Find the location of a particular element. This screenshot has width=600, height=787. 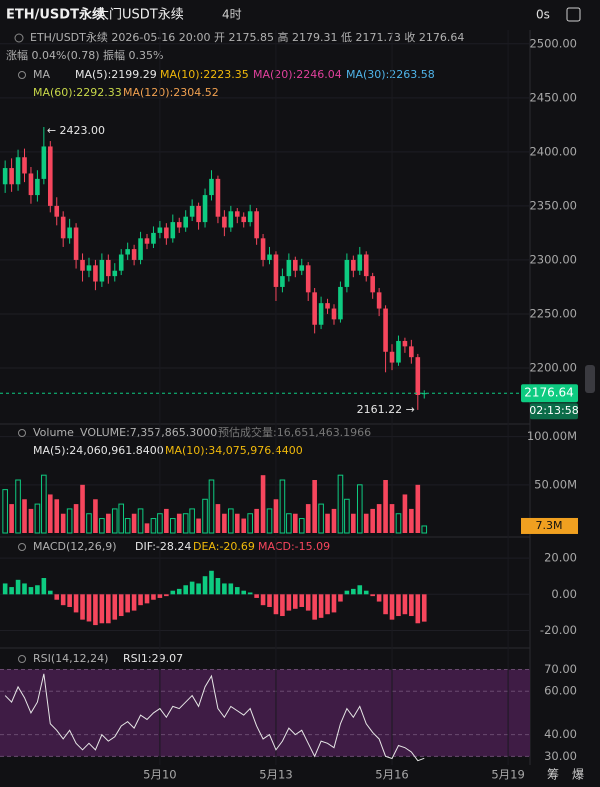

y-tick-label: -20.00 is located at coordinates (558, 630).